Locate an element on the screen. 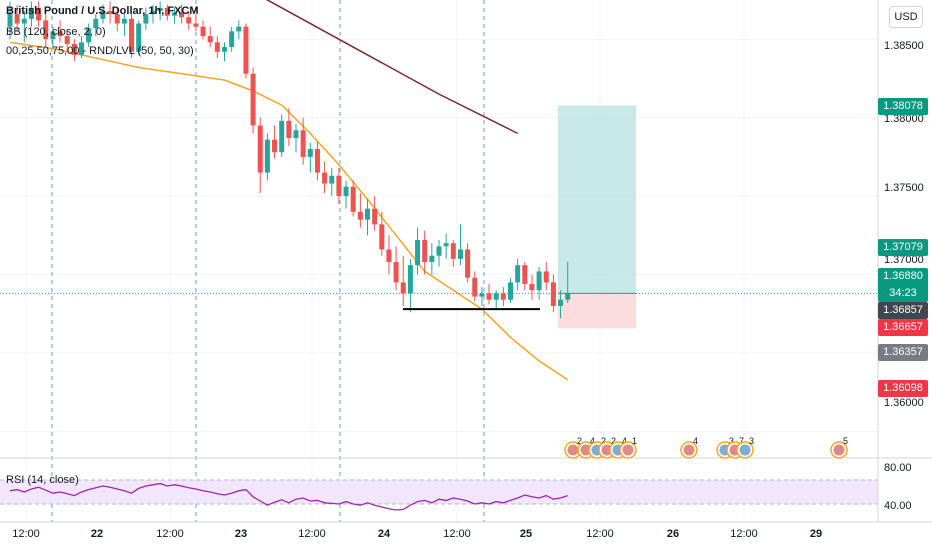  event-count: 5 is located at coordinates (845, 441).